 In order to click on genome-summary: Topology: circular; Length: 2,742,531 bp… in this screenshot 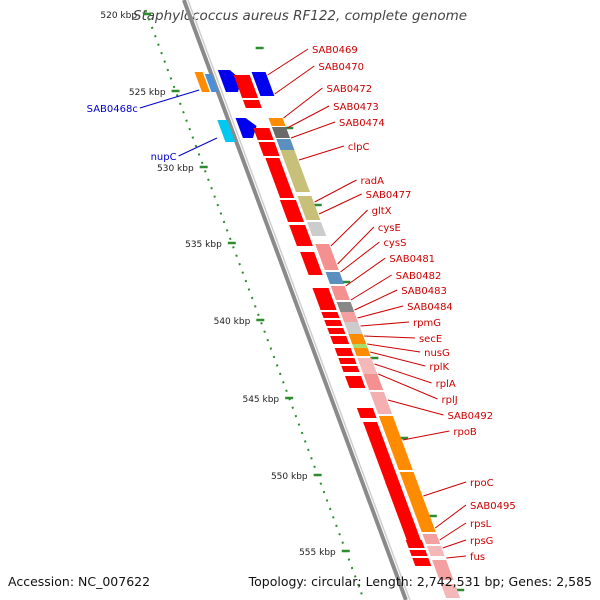, I will do `click(420, 581)`.